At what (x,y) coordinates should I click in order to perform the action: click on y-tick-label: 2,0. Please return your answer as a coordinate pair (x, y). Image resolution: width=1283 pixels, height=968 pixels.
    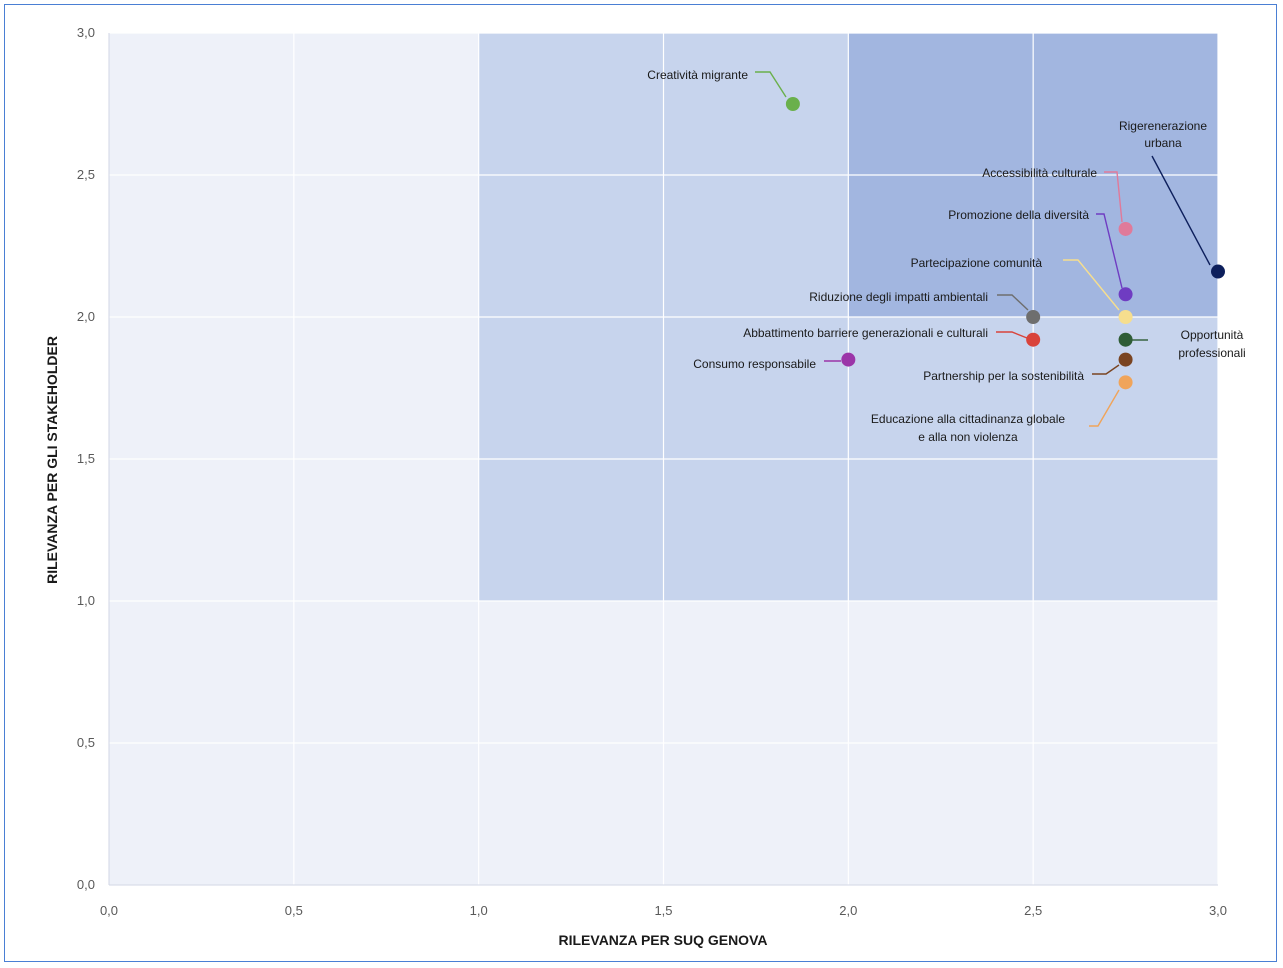
    Looking at the image, I should click on (86, 316).